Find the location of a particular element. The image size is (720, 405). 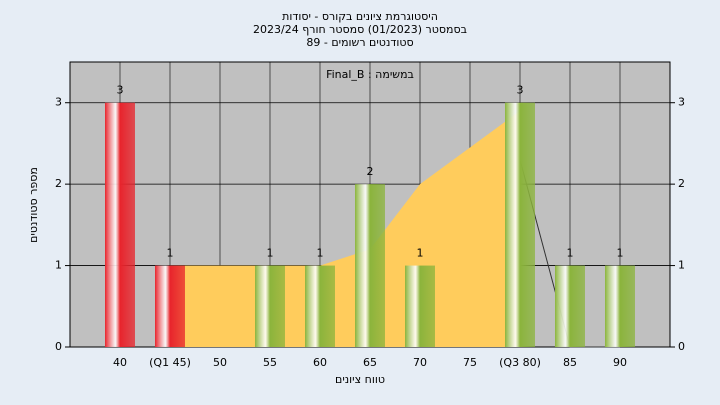

y2-tick-label: 2 is located at coordinates (681, 183).